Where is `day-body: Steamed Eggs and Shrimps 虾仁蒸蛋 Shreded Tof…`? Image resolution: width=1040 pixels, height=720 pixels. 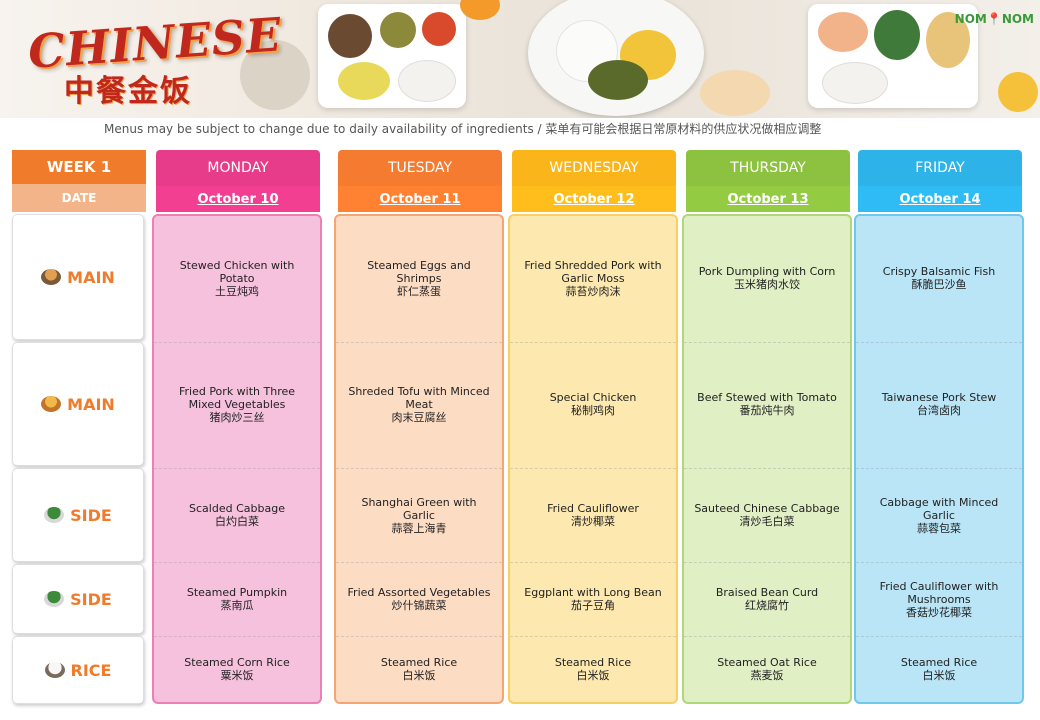 day-body: Steamed Eggs and Shrimps 虾仁蒸蛋 Shreded Tof… is located at coordinates (419, 459).